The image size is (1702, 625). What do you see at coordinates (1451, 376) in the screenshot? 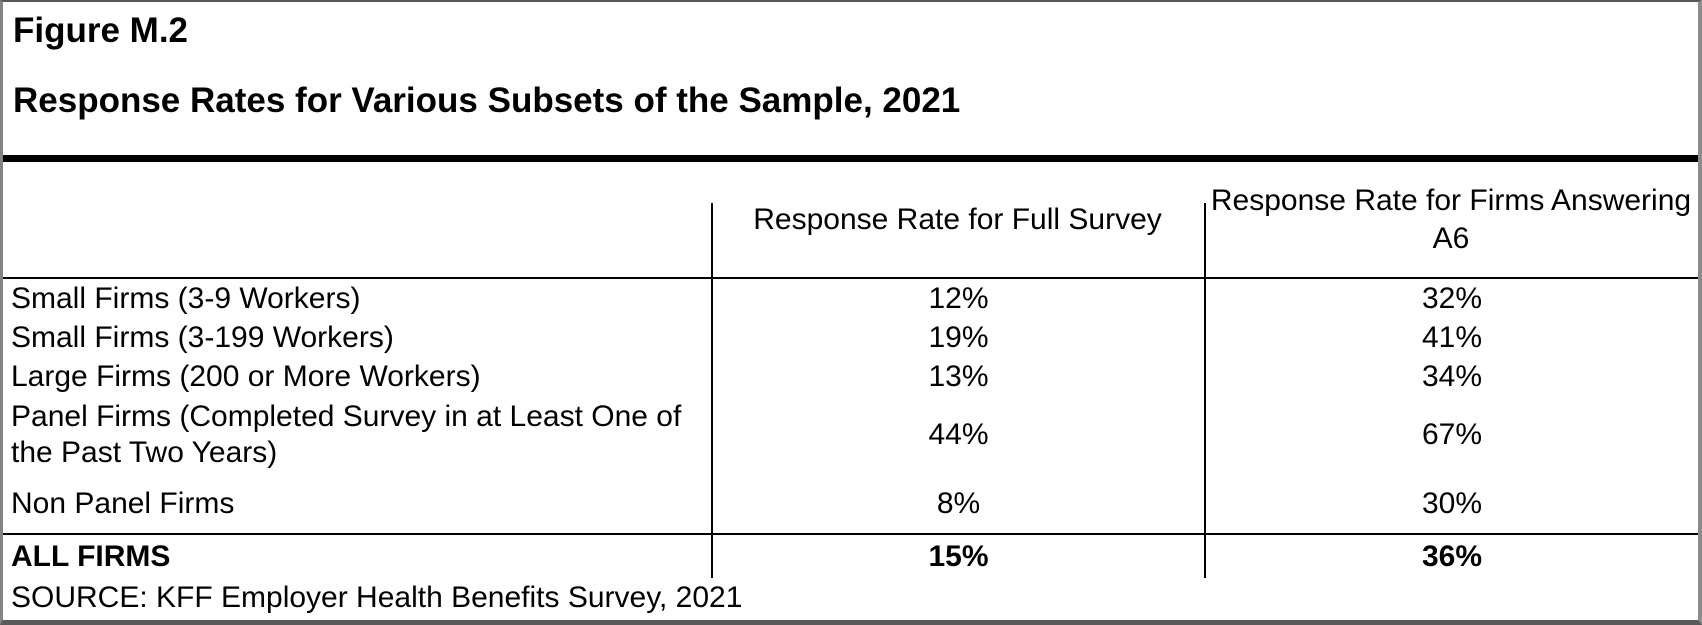
I see `answering-a6-value: 34%` at bounding box center [1451, 376].